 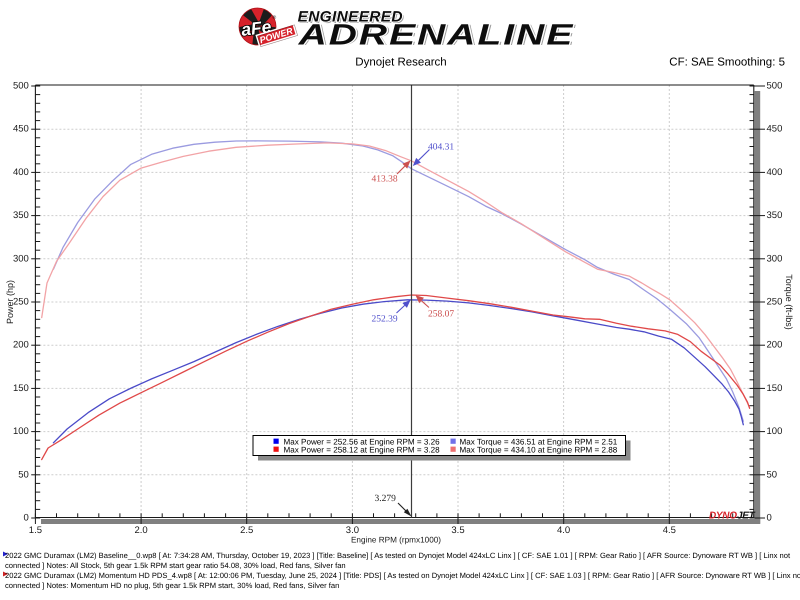 What do you see at coordinates (457, 530) in the screenshot?
I see `svg-text: 3.5` at bounding box center [457, 530].